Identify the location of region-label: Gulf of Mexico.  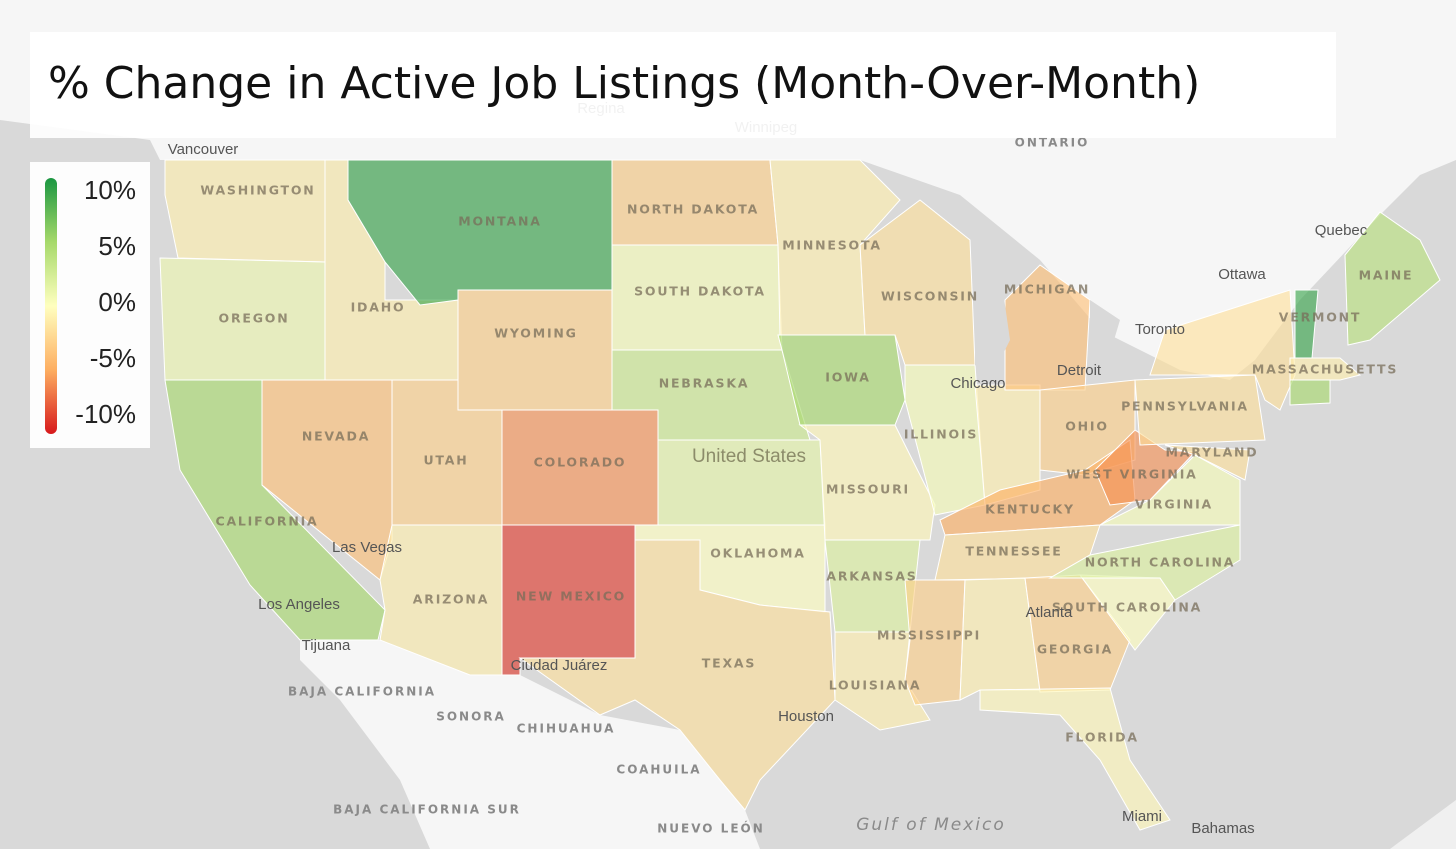
(931, 825).